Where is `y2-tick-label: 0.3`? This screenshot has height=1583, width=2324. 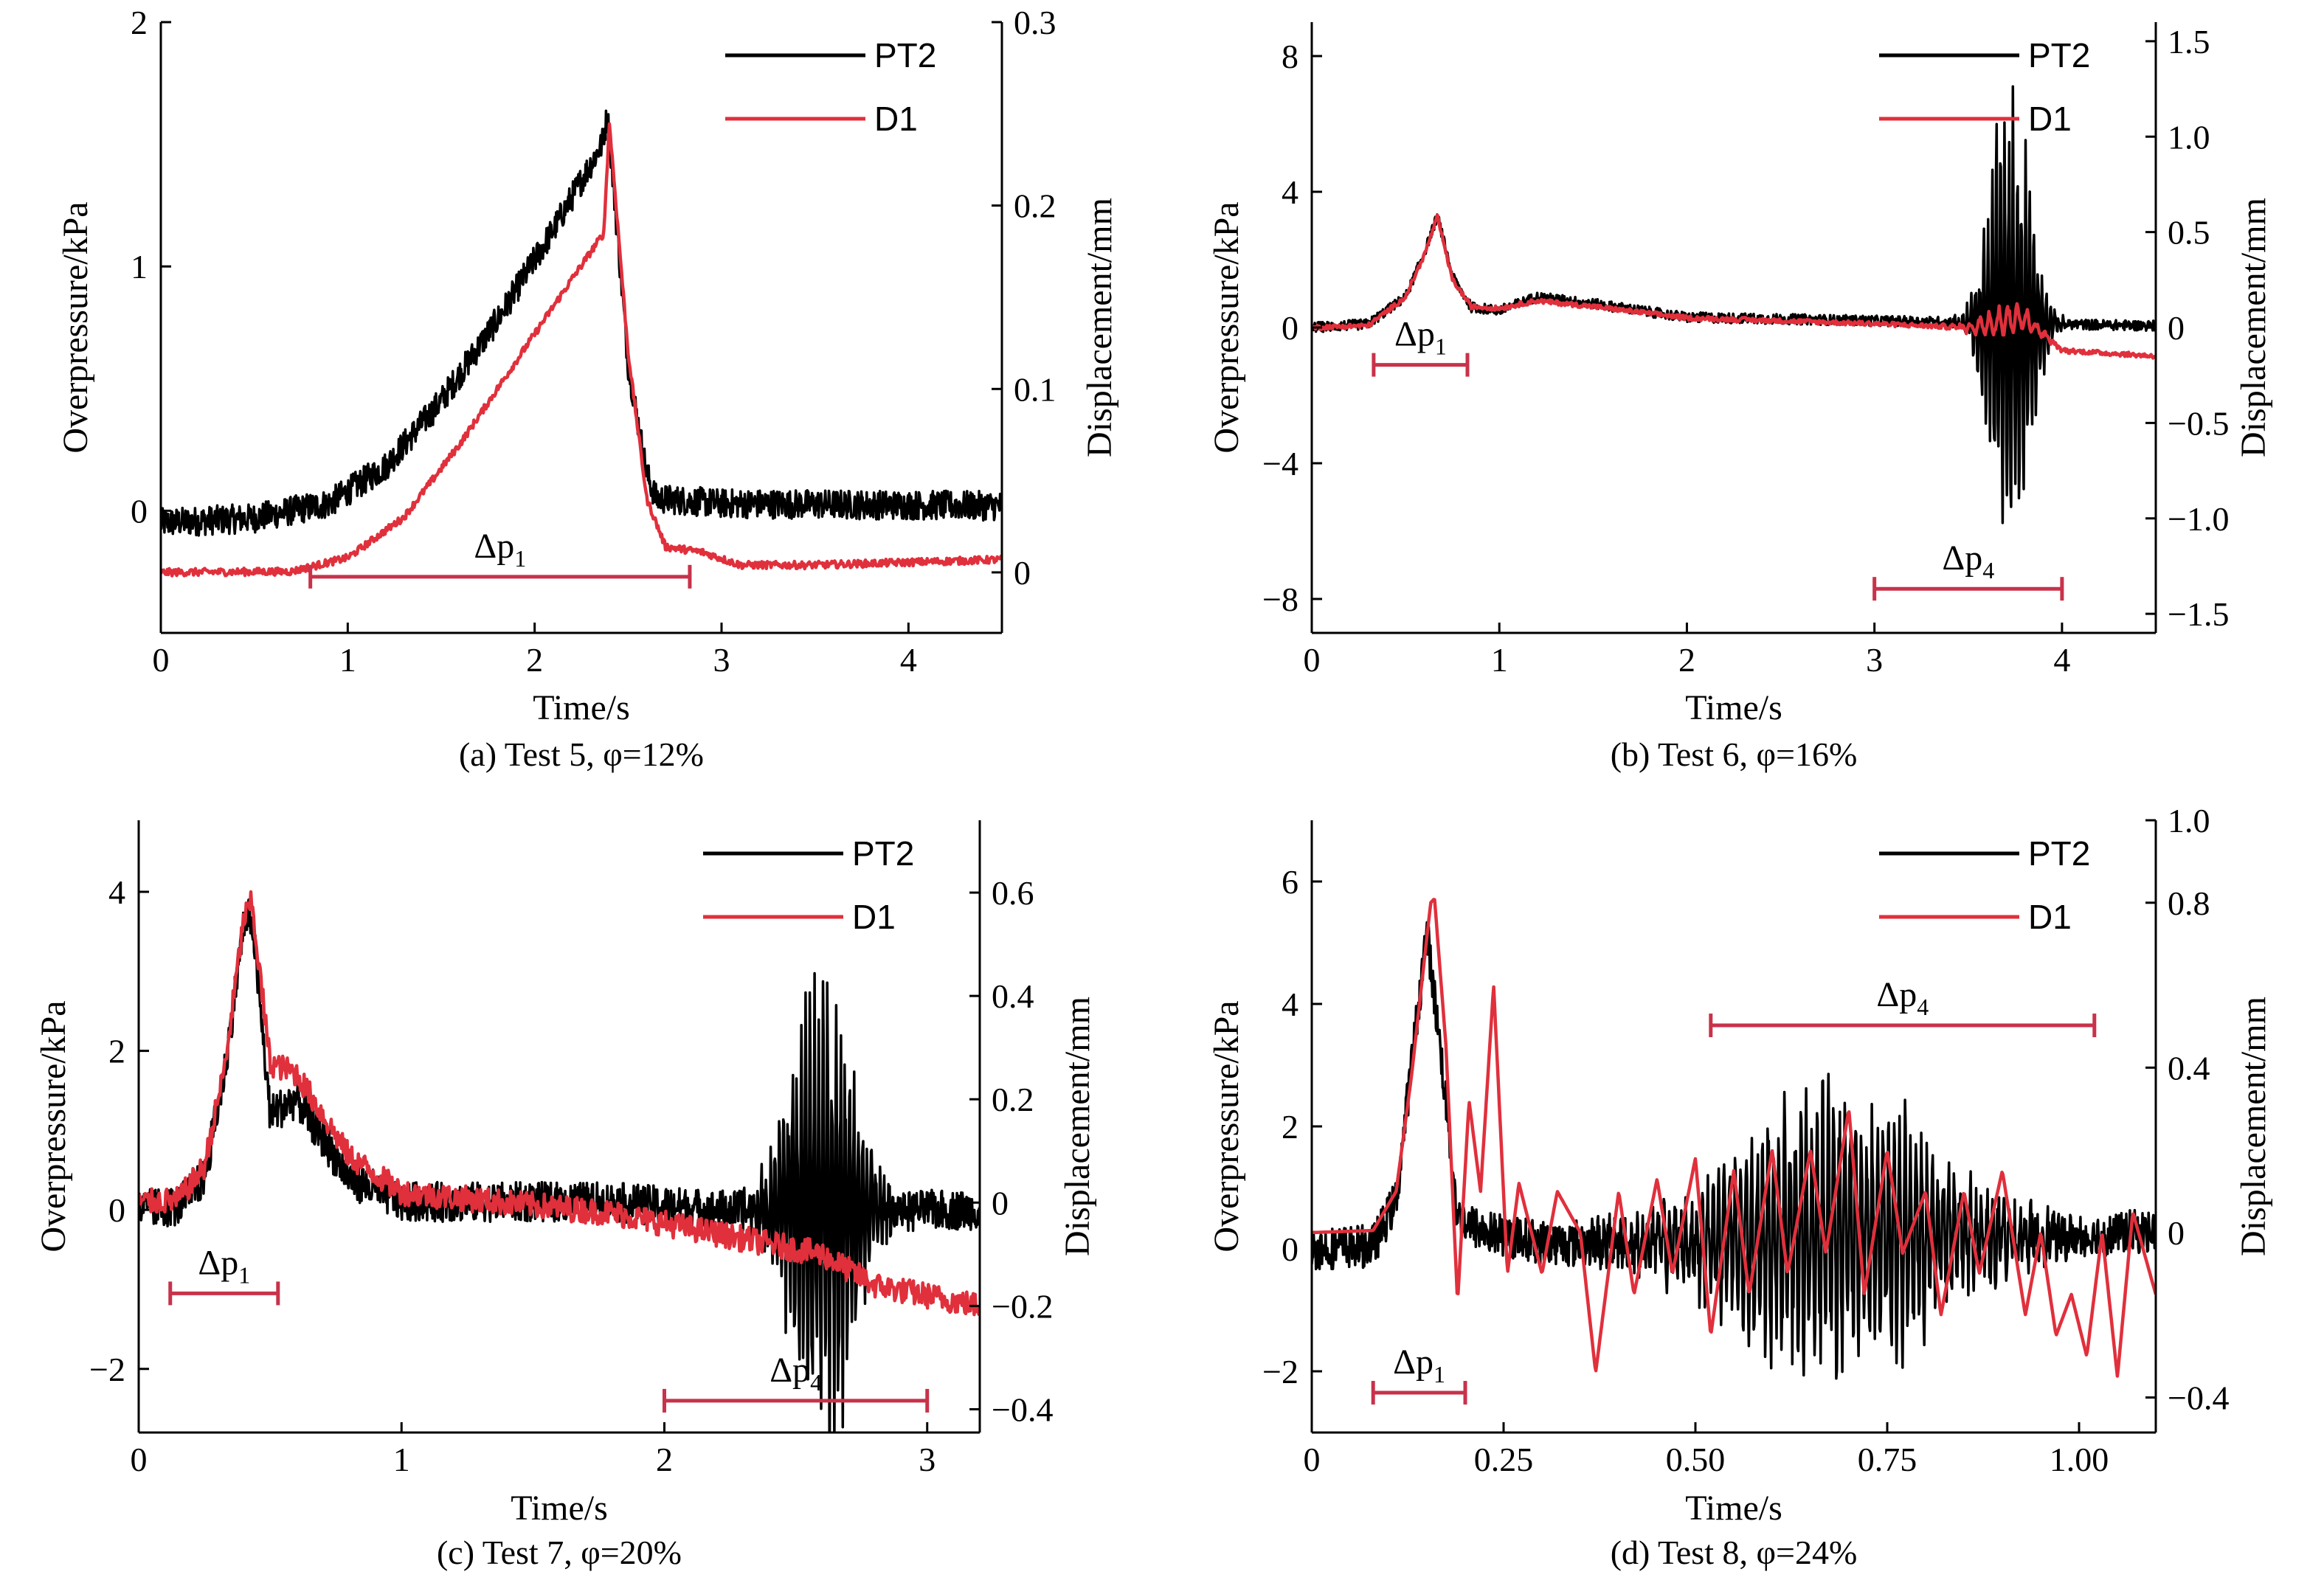 y2-tick-label: 0.3 is located at coordinates (1035, 22).